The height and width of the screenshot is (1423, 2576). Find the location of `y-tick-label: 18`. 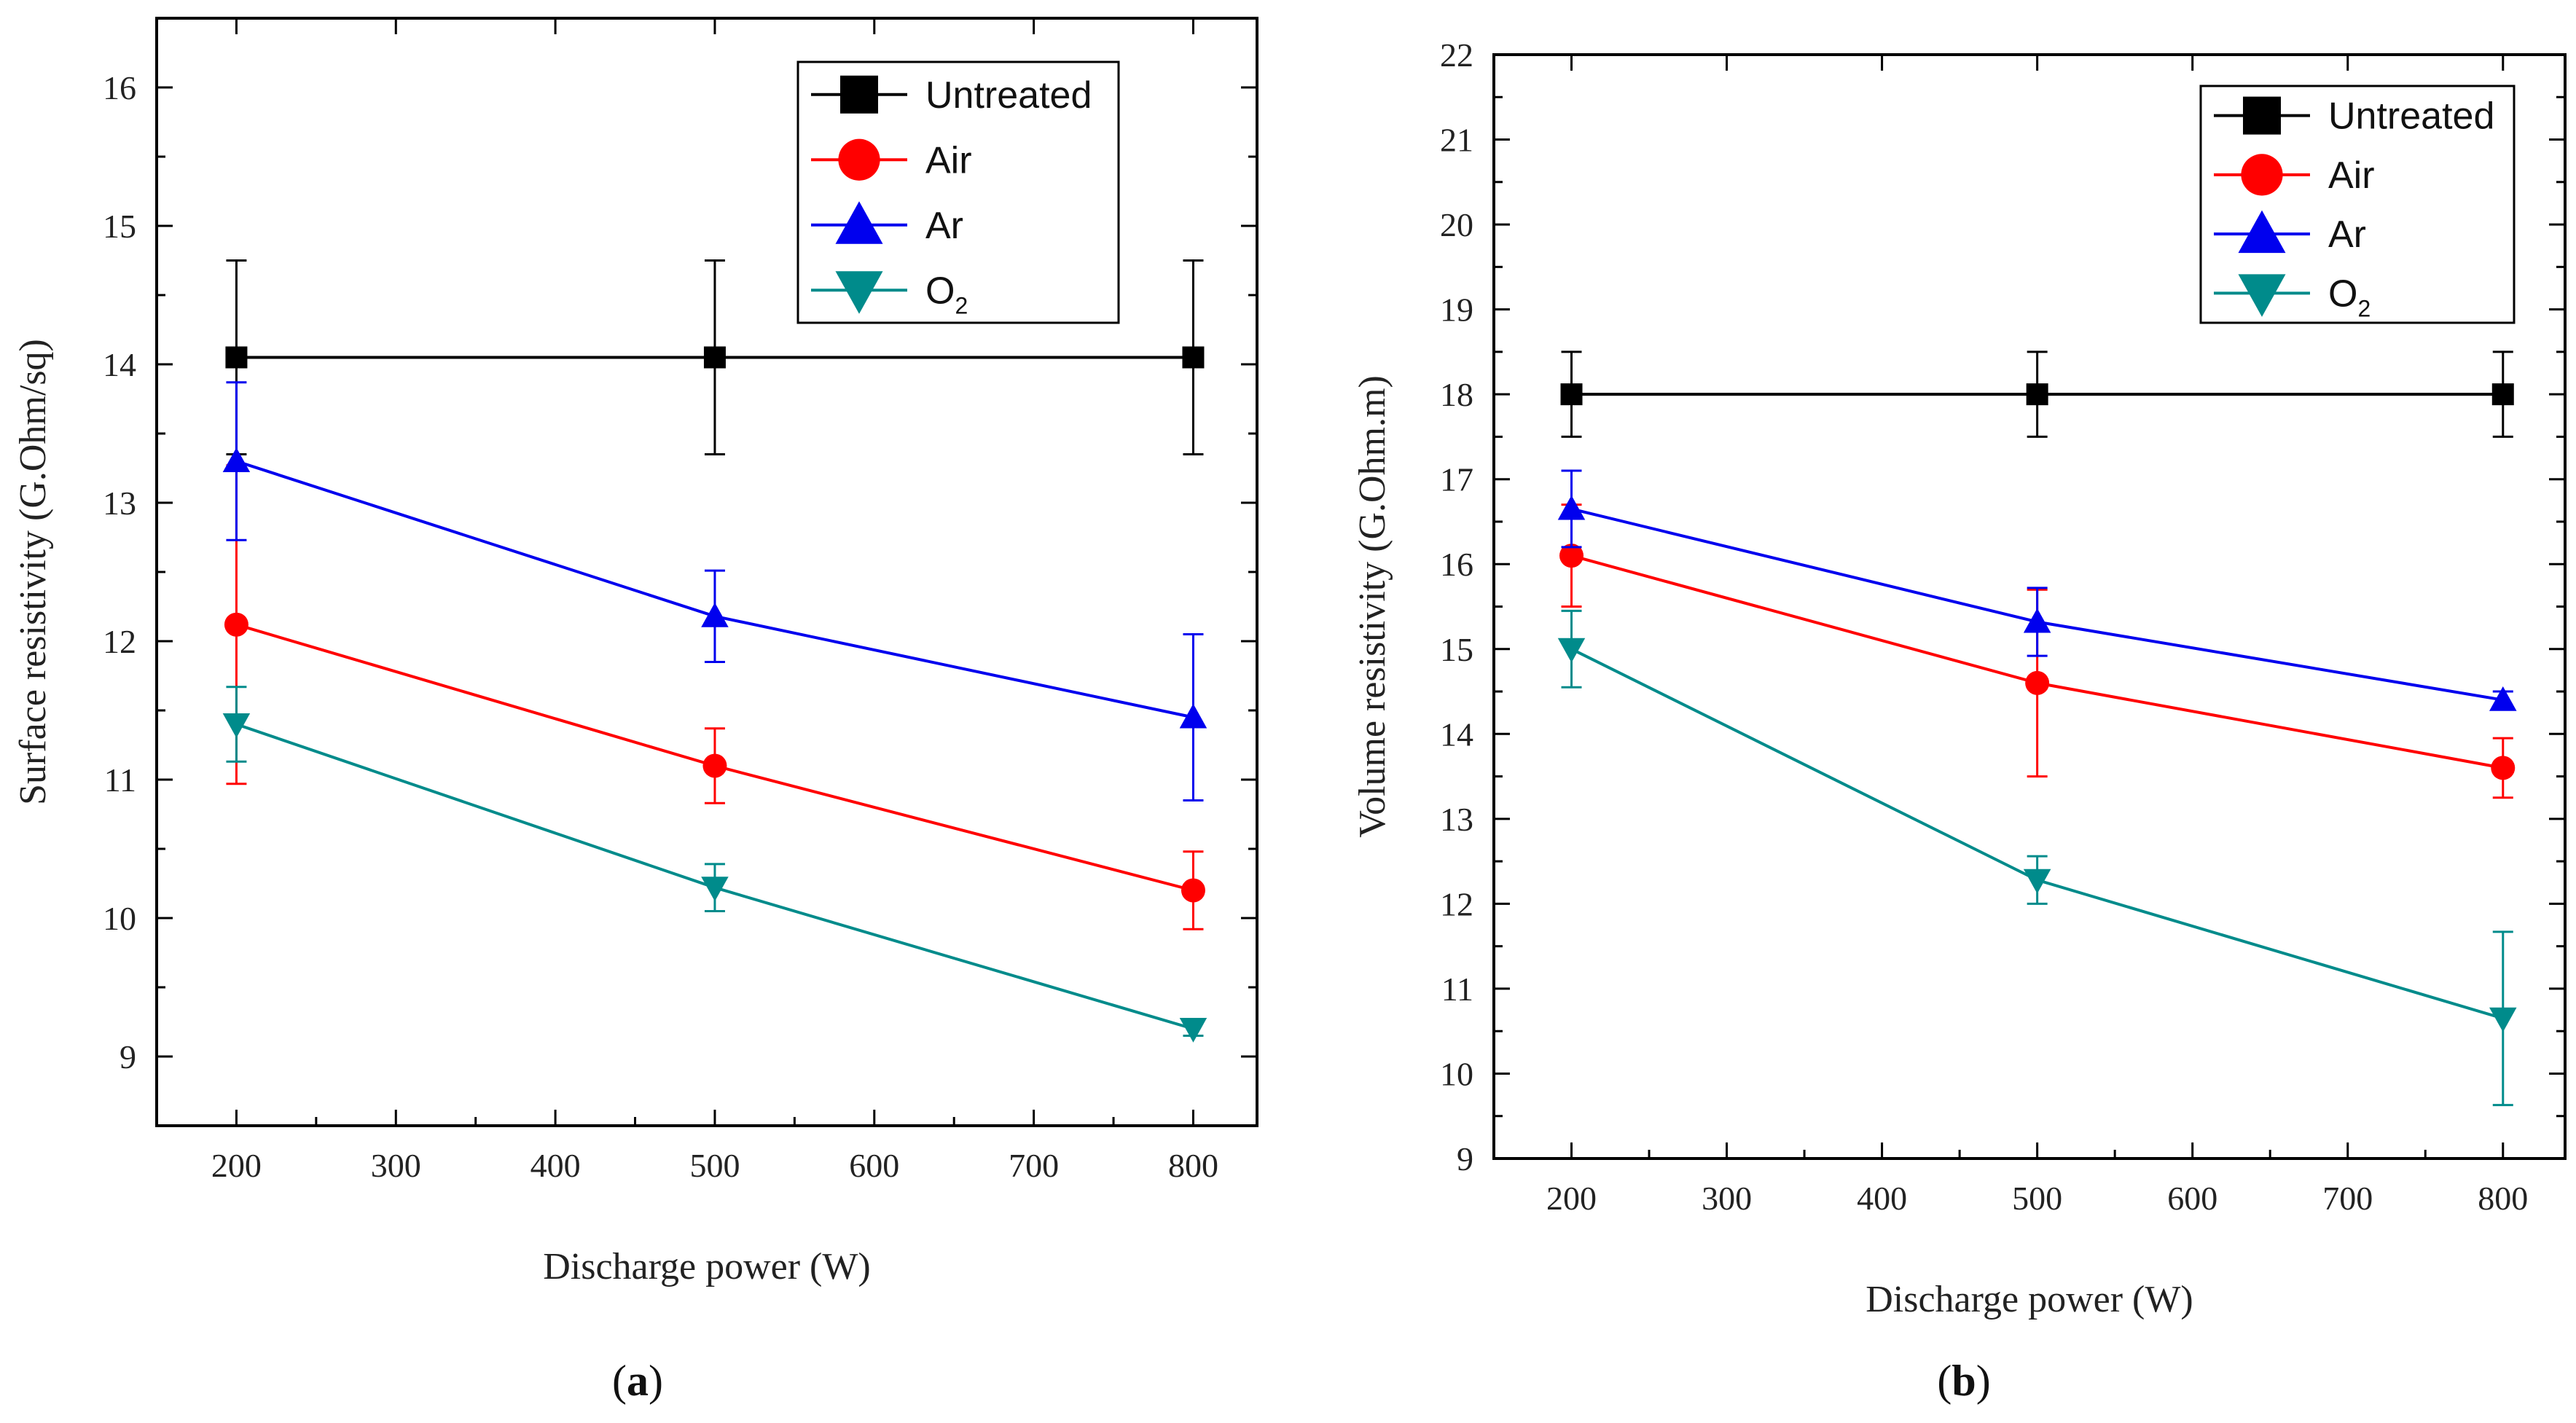

y-tick-label: 18 is located at coordinates (1456, 395).